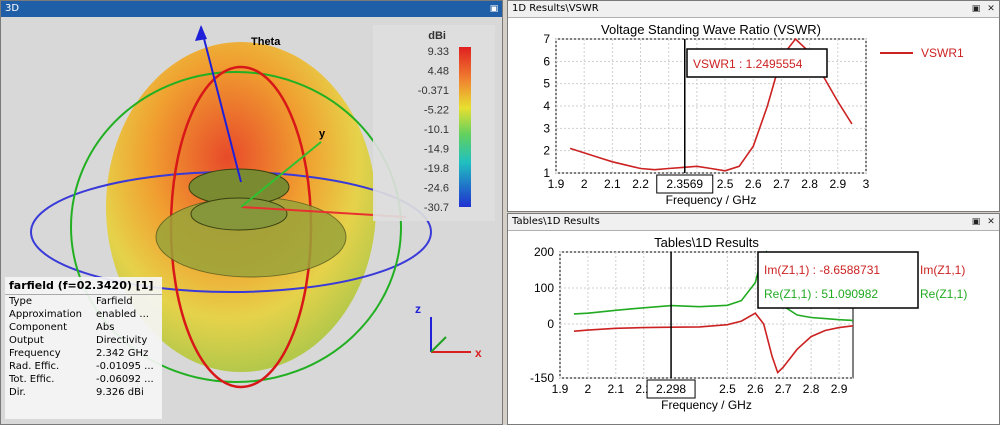 The image size is (1000, 425). I want to click on info-key: Component, so click(38, 327).